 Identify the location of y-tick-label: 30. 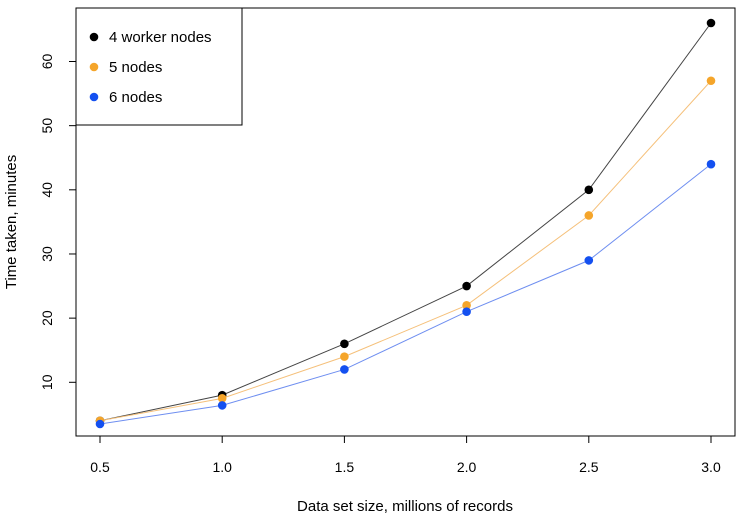
(47, 254).